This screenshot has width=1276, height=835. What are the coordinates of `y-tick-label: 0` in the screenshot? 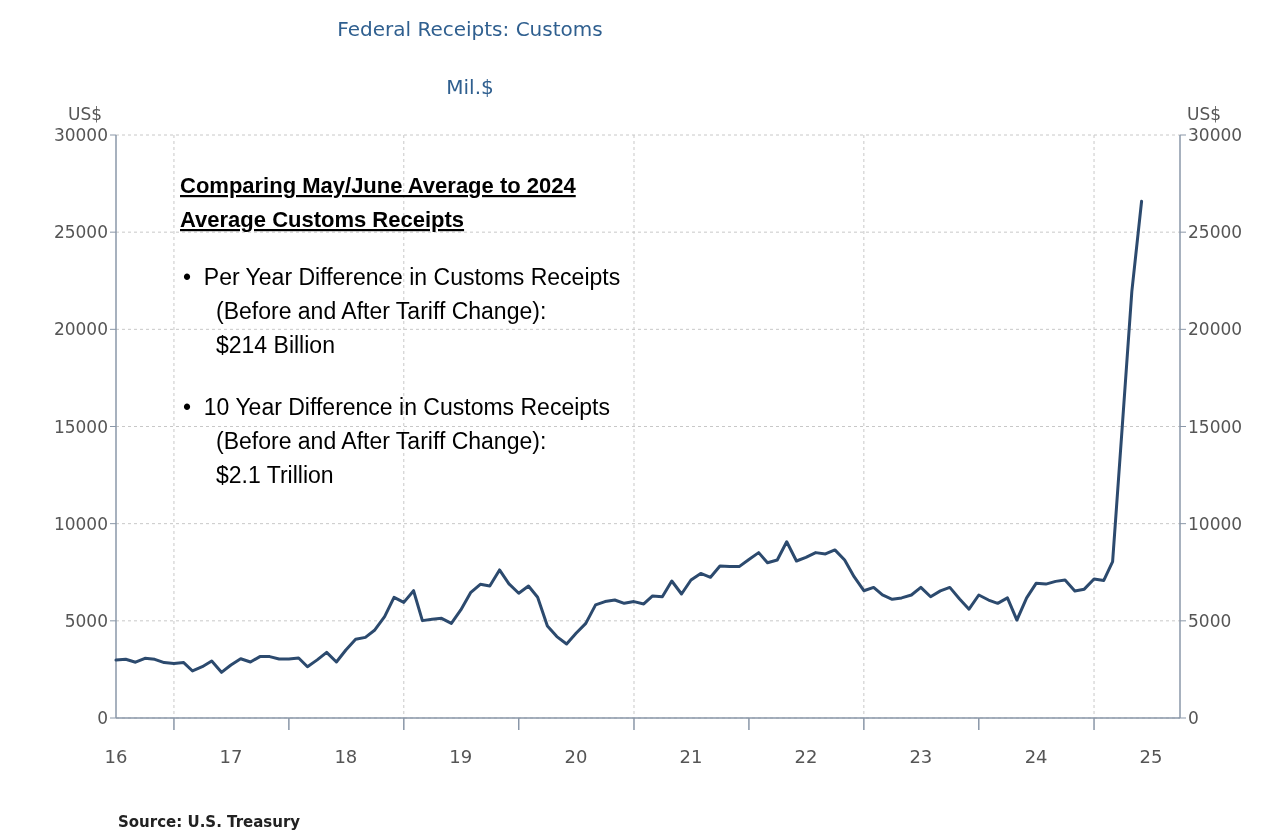 It's located at (102, 718).